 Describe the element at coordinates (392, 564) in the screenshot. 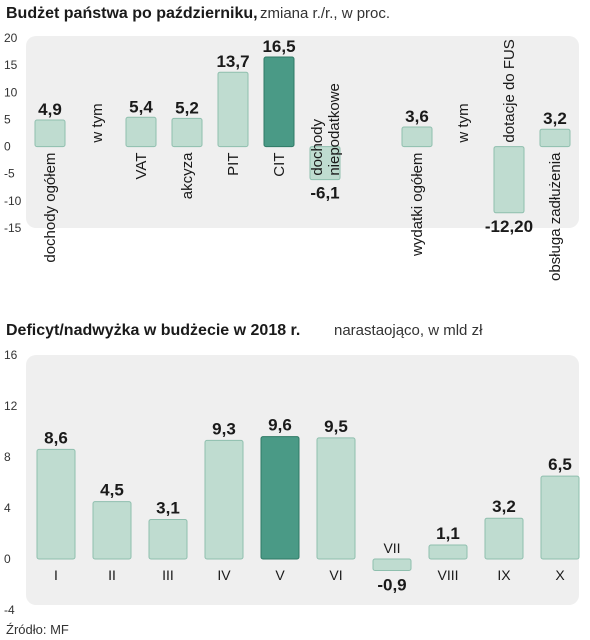

I see `bar-VII` at that location.